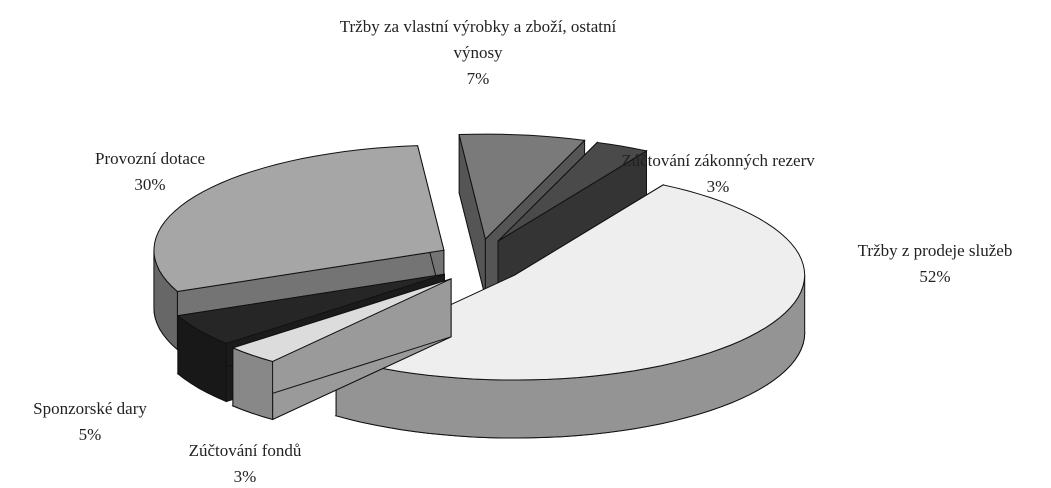  I want to click on value-label: 30%, so click(150, 184).